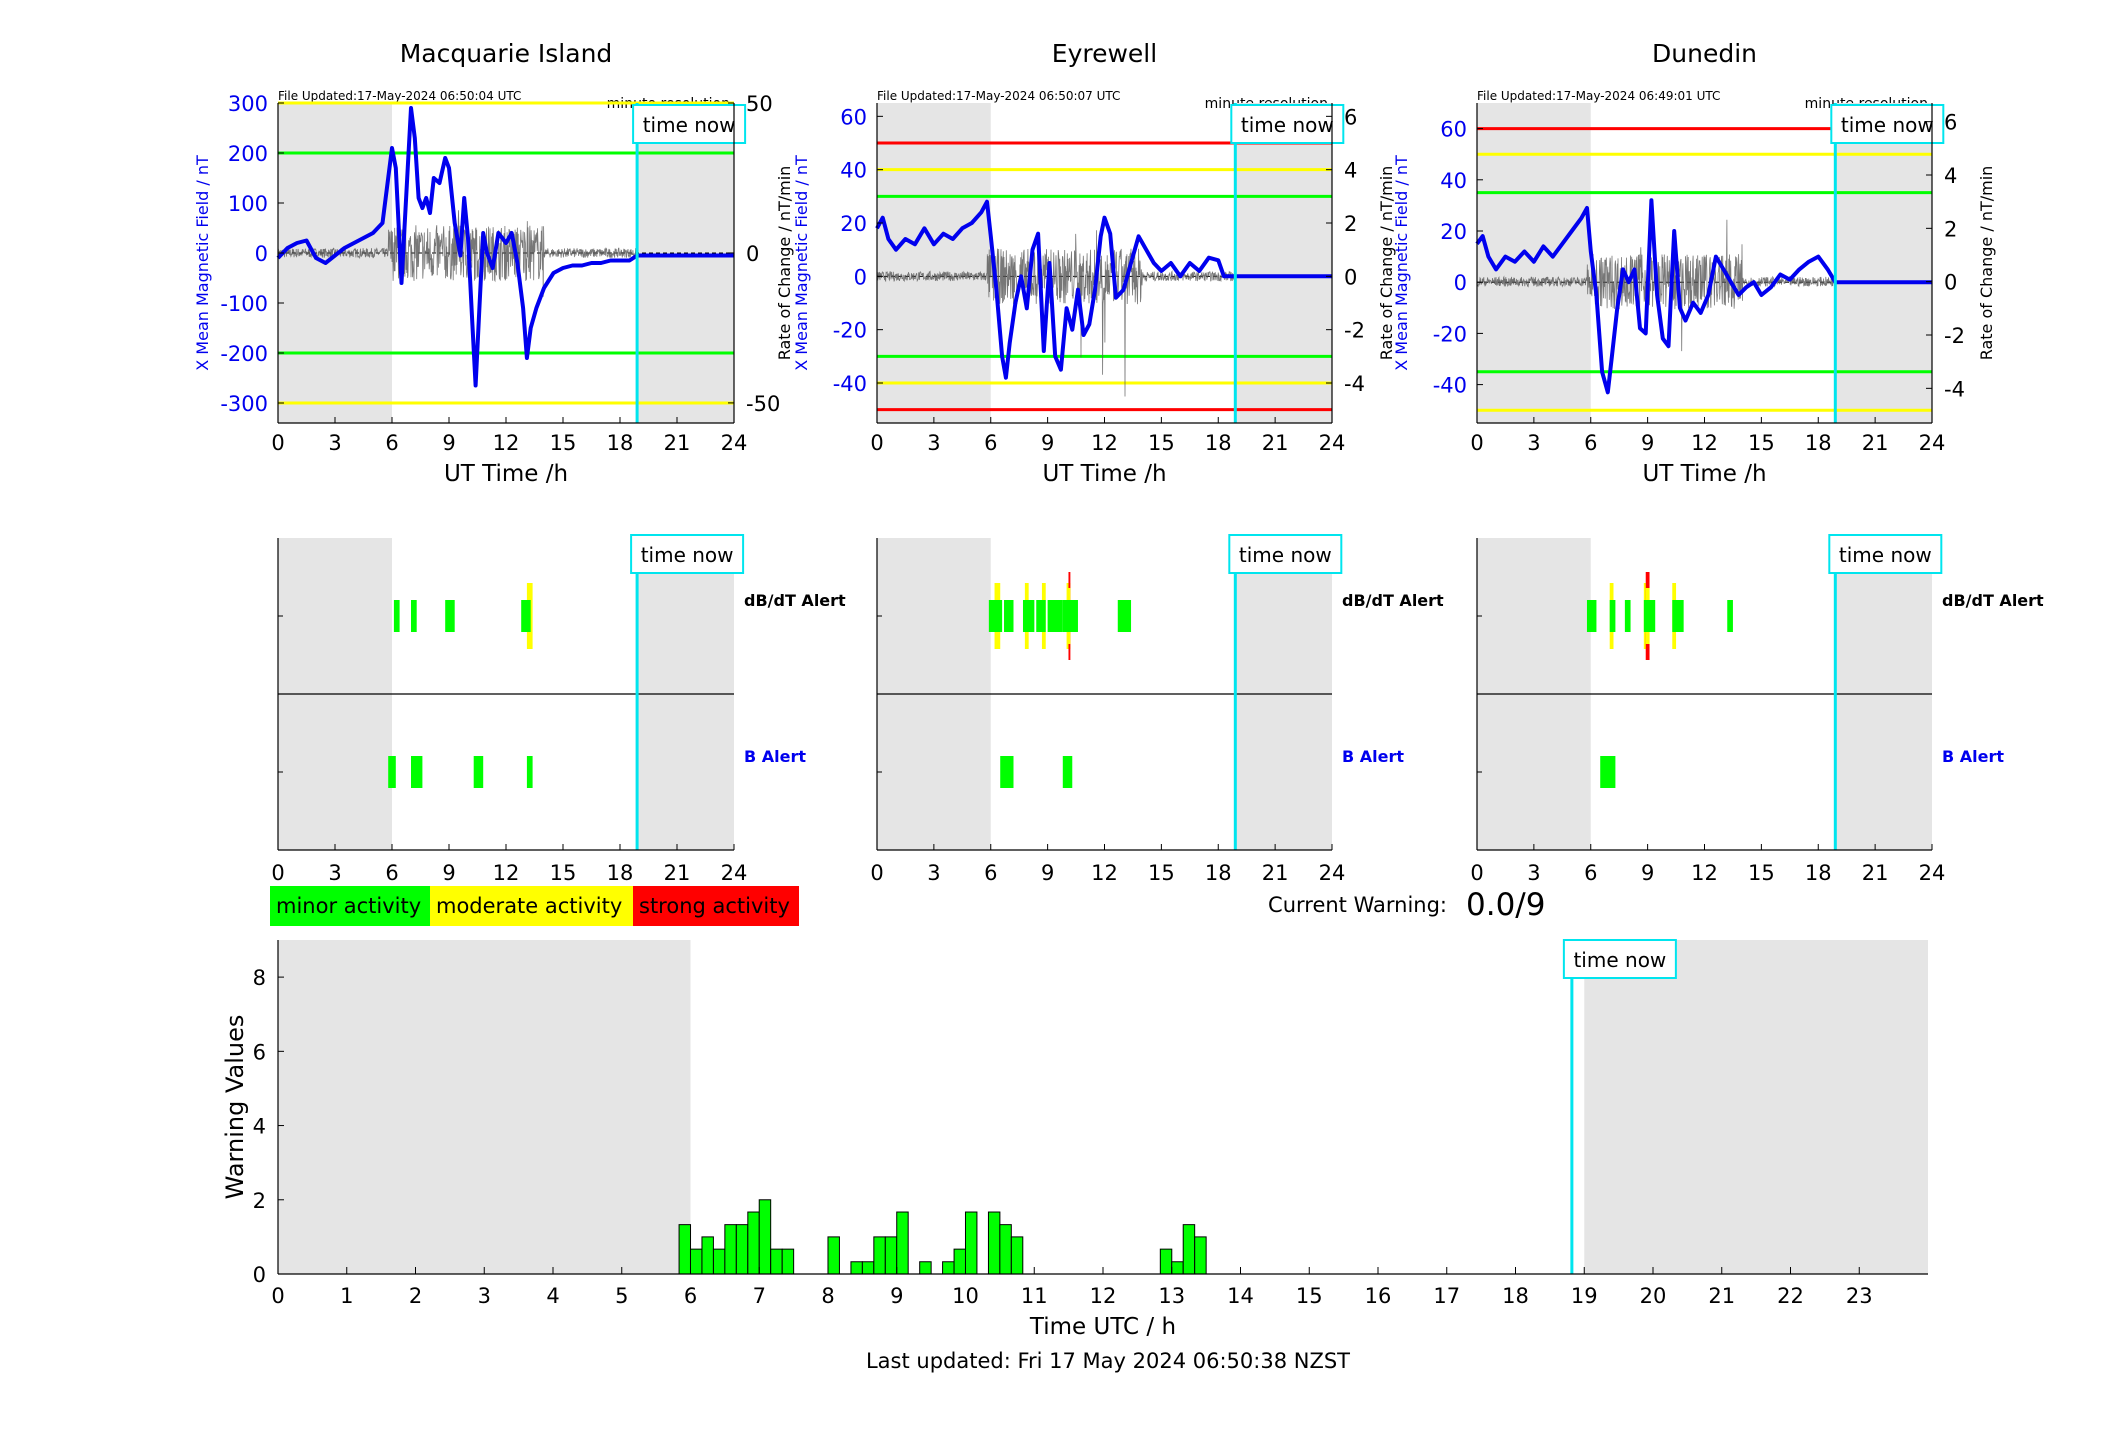 The width and height of the screenshot is (2117, 1437). What do you see at coordinates (248, 154) in the screenshot?
I see `left-tick-label: 200` at bounding box center [248, 154].